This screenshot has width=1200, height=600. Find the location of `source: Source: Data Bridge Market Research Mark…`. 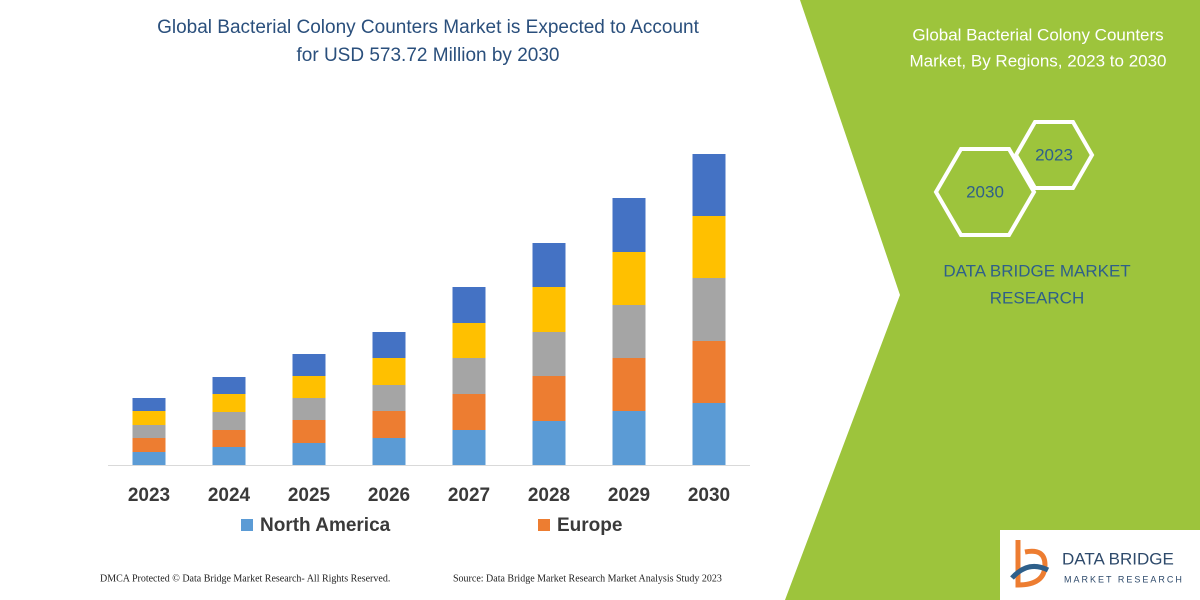

source: Source: Data Bridge Market Research Mark… is located at coordinates (587, 578).